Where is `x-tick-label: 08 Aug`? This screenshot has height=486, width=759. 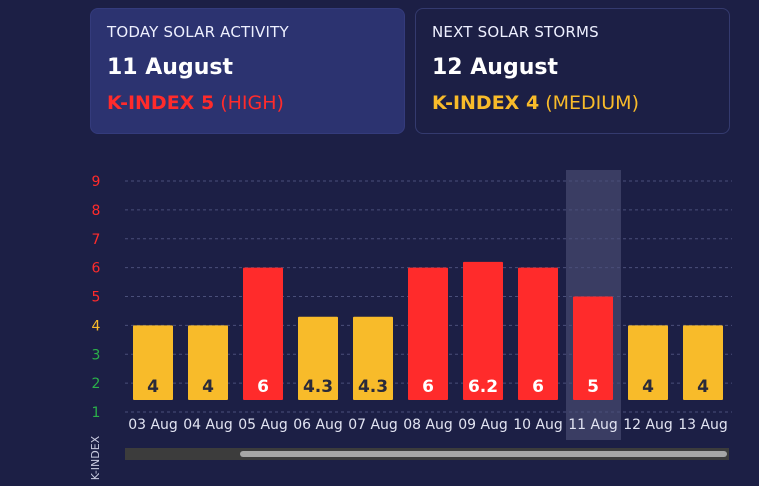 x-tick-label: 08 Aug is located at coordinates (428, 425).